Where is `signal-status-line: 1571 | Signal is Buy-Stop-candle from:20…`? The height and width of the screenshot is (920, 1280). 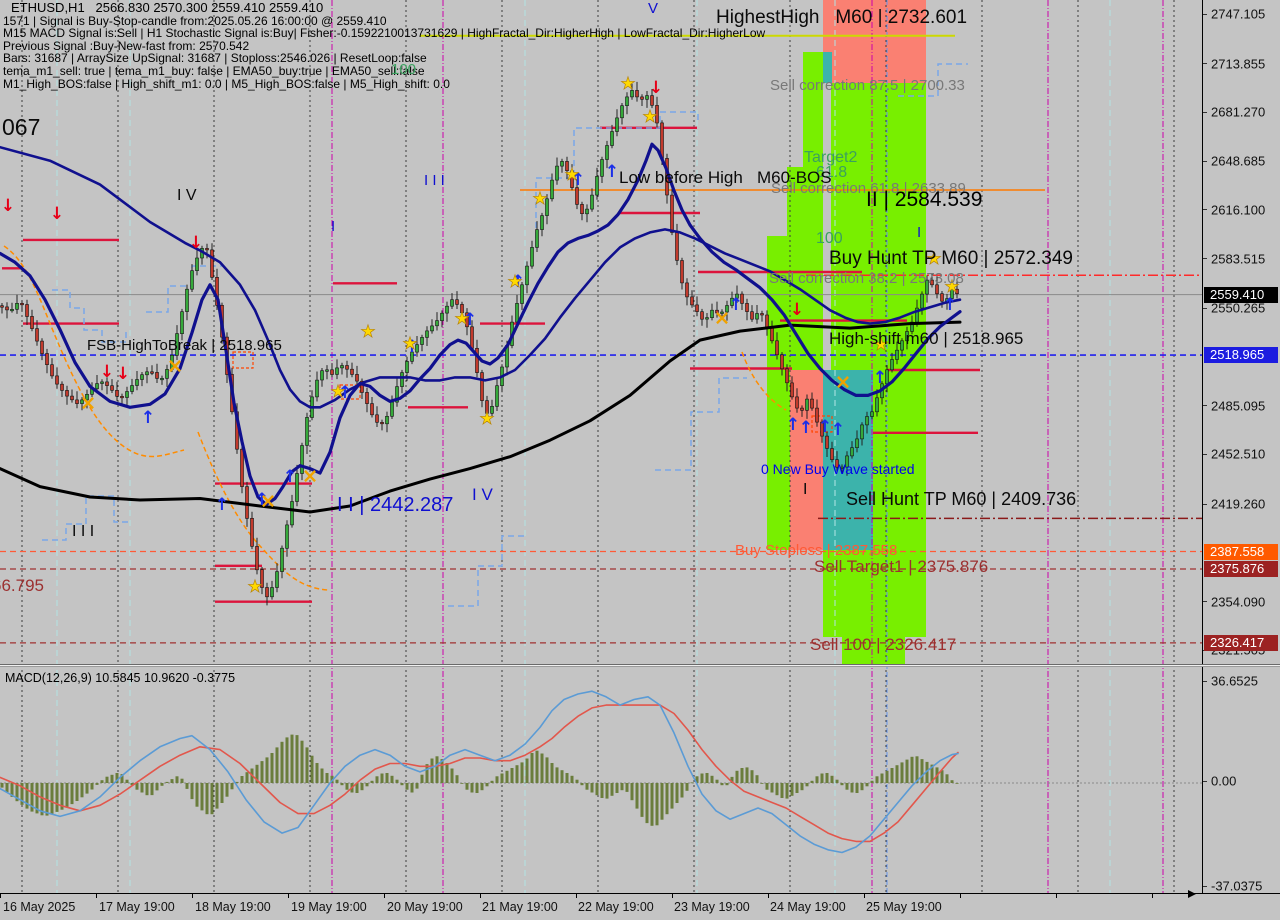 signal-status-line: 1571 | Signal is Buy-Stop-candle from:20… is located at coordinates (195, 20).